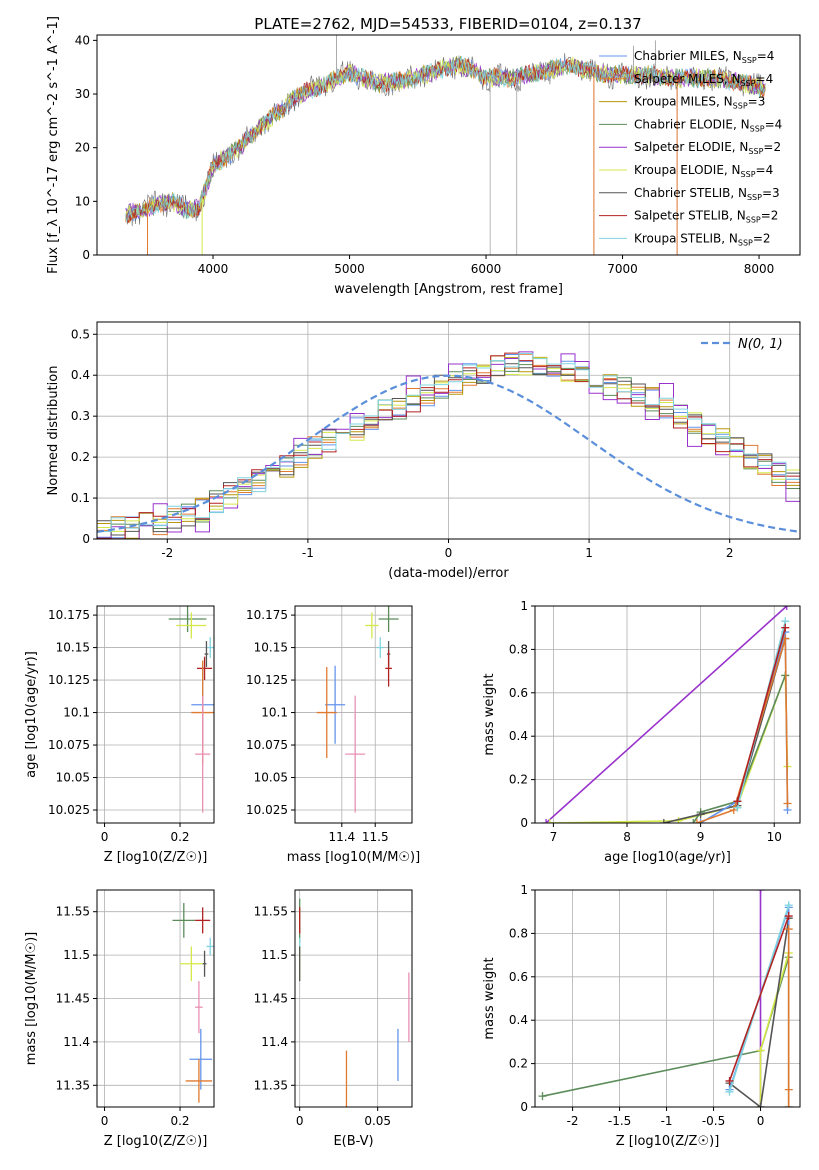  Describe the element at coordinates (80, 334) in the screenshot. I see `residuals-ytick-label: 0.5` at that location.